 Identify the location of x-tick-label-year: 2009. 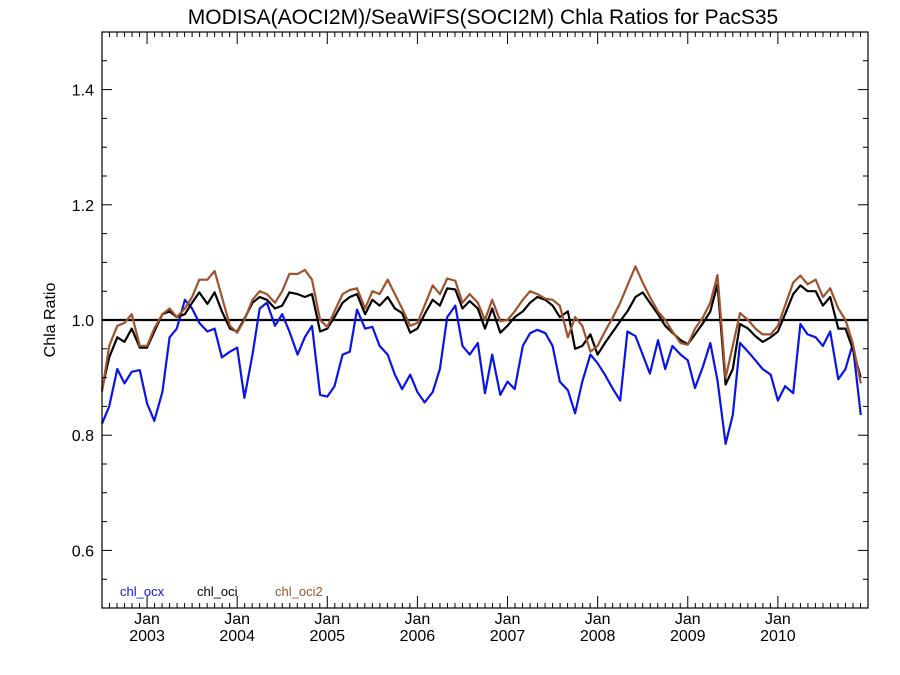
(688, 636).